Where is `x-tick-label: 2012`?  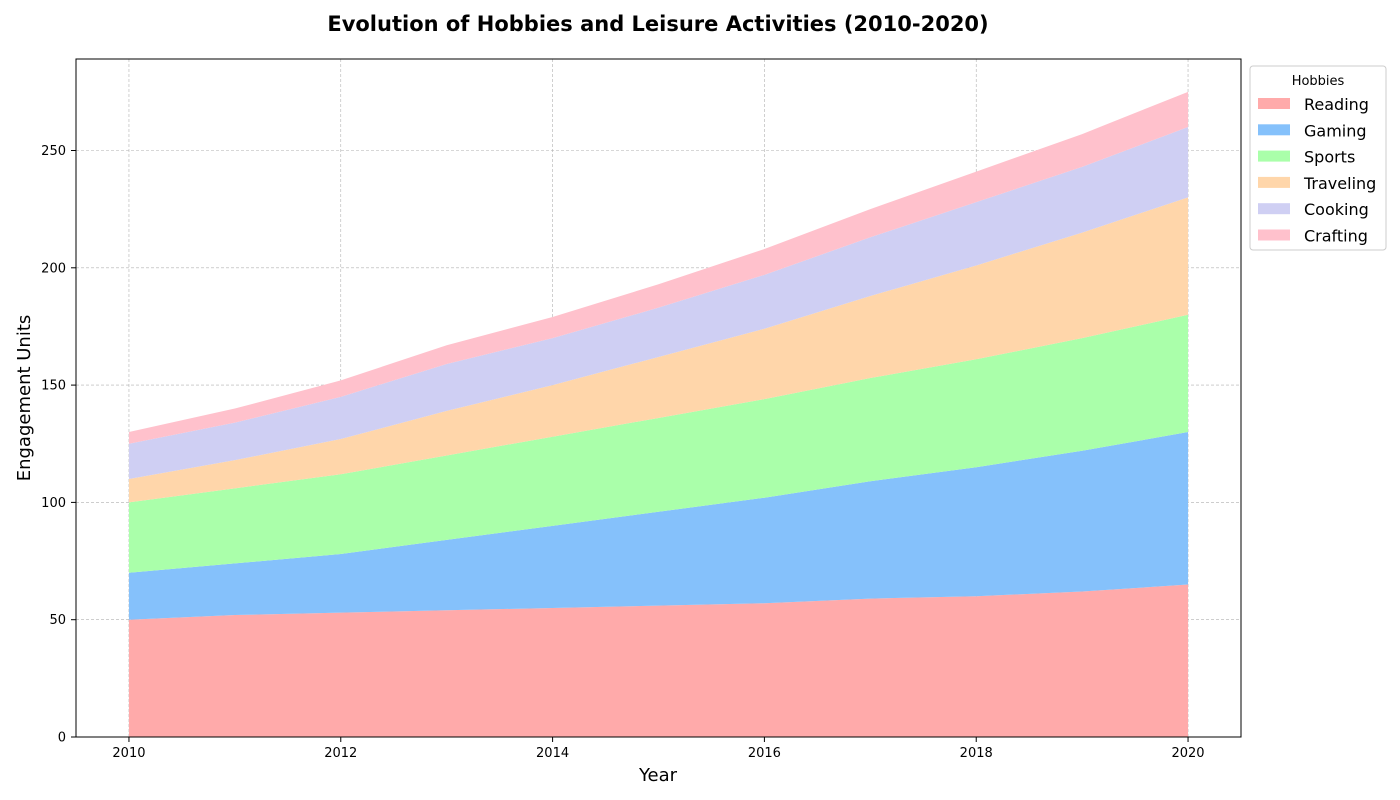
x-tick-label: 2012 is located at coordinates (340, 753).